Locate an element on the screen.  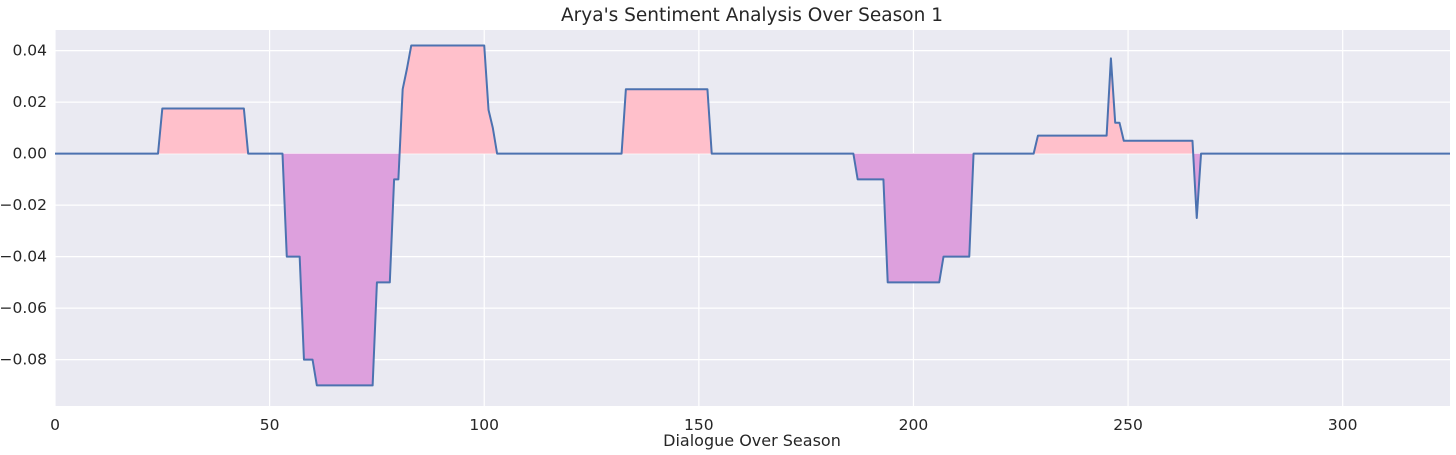
y-tick-label: −0.08 is located at coordinates (23, 360).